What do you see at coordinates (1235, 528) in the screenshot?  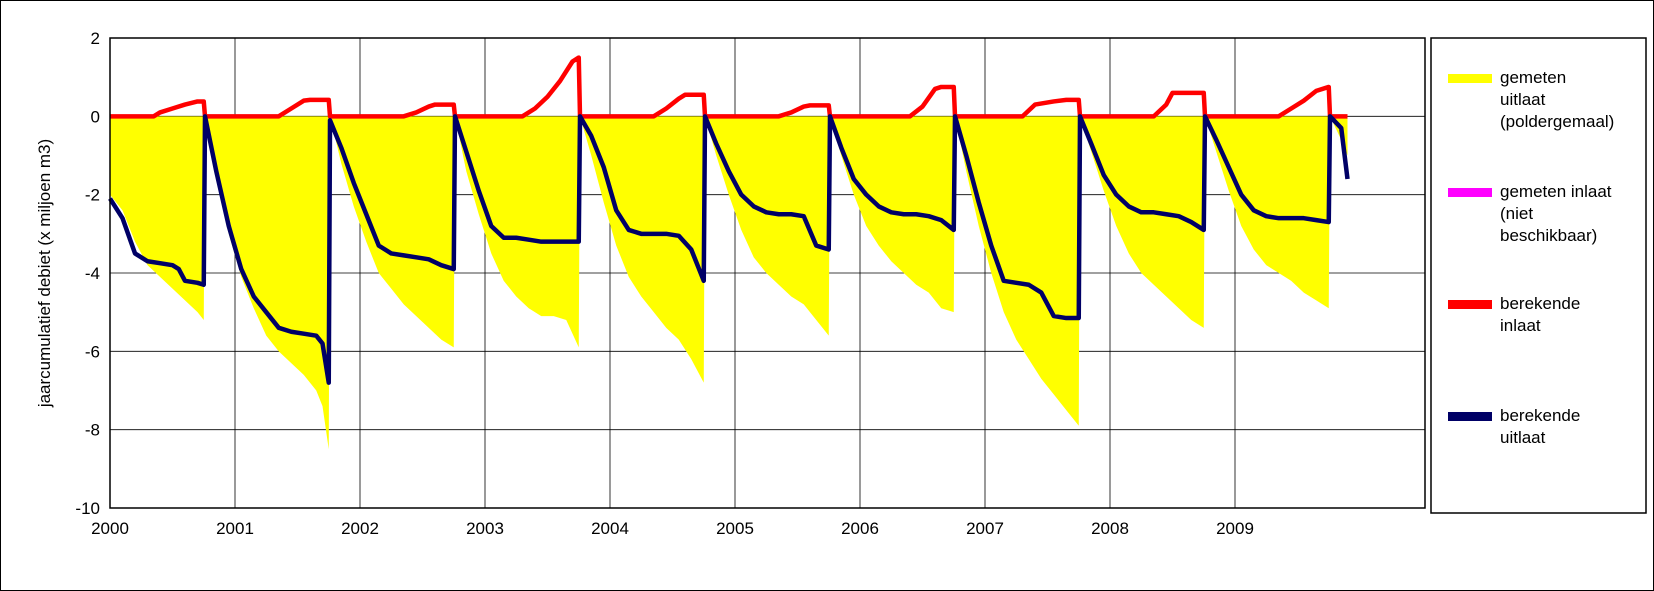 I see `x-tick-label: 2009` at bounding box center [1235, 528].